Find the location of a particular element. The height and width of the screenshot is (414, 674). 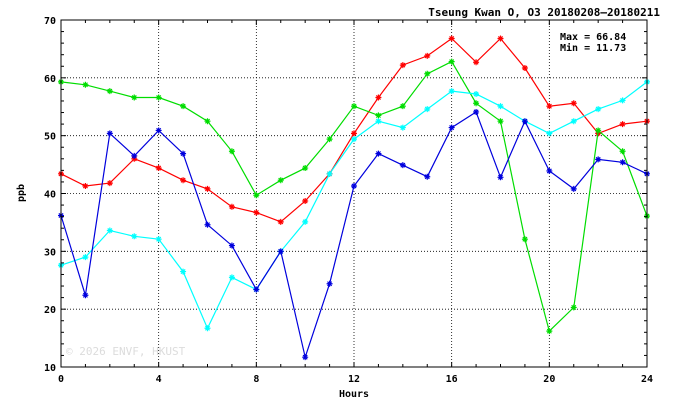

max-label: Max = 66.84 is located at coordinates (593, 37).